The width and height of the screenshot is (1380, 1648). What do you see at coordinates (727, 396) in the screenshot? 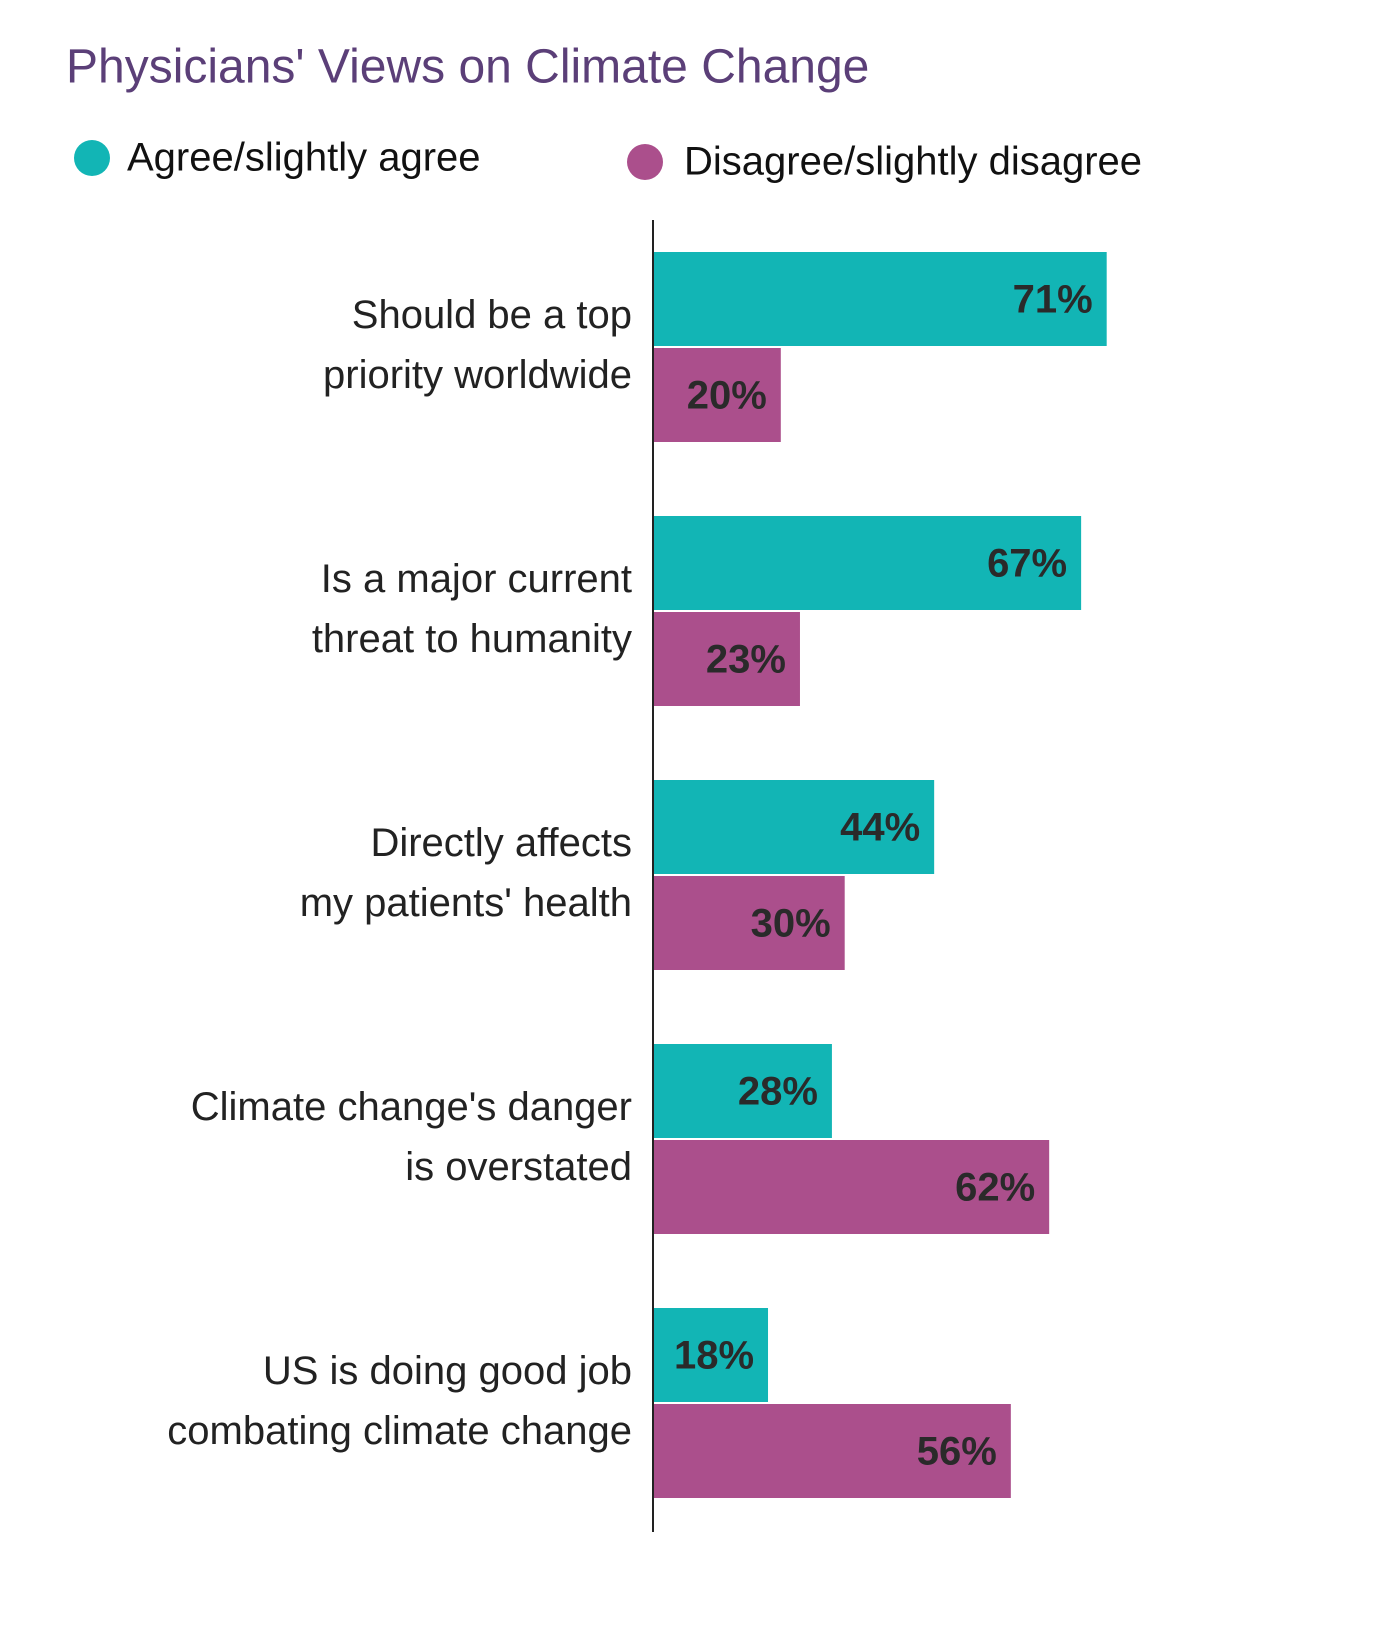
I see `value-label: 20%` at bounding box center [727, 396].